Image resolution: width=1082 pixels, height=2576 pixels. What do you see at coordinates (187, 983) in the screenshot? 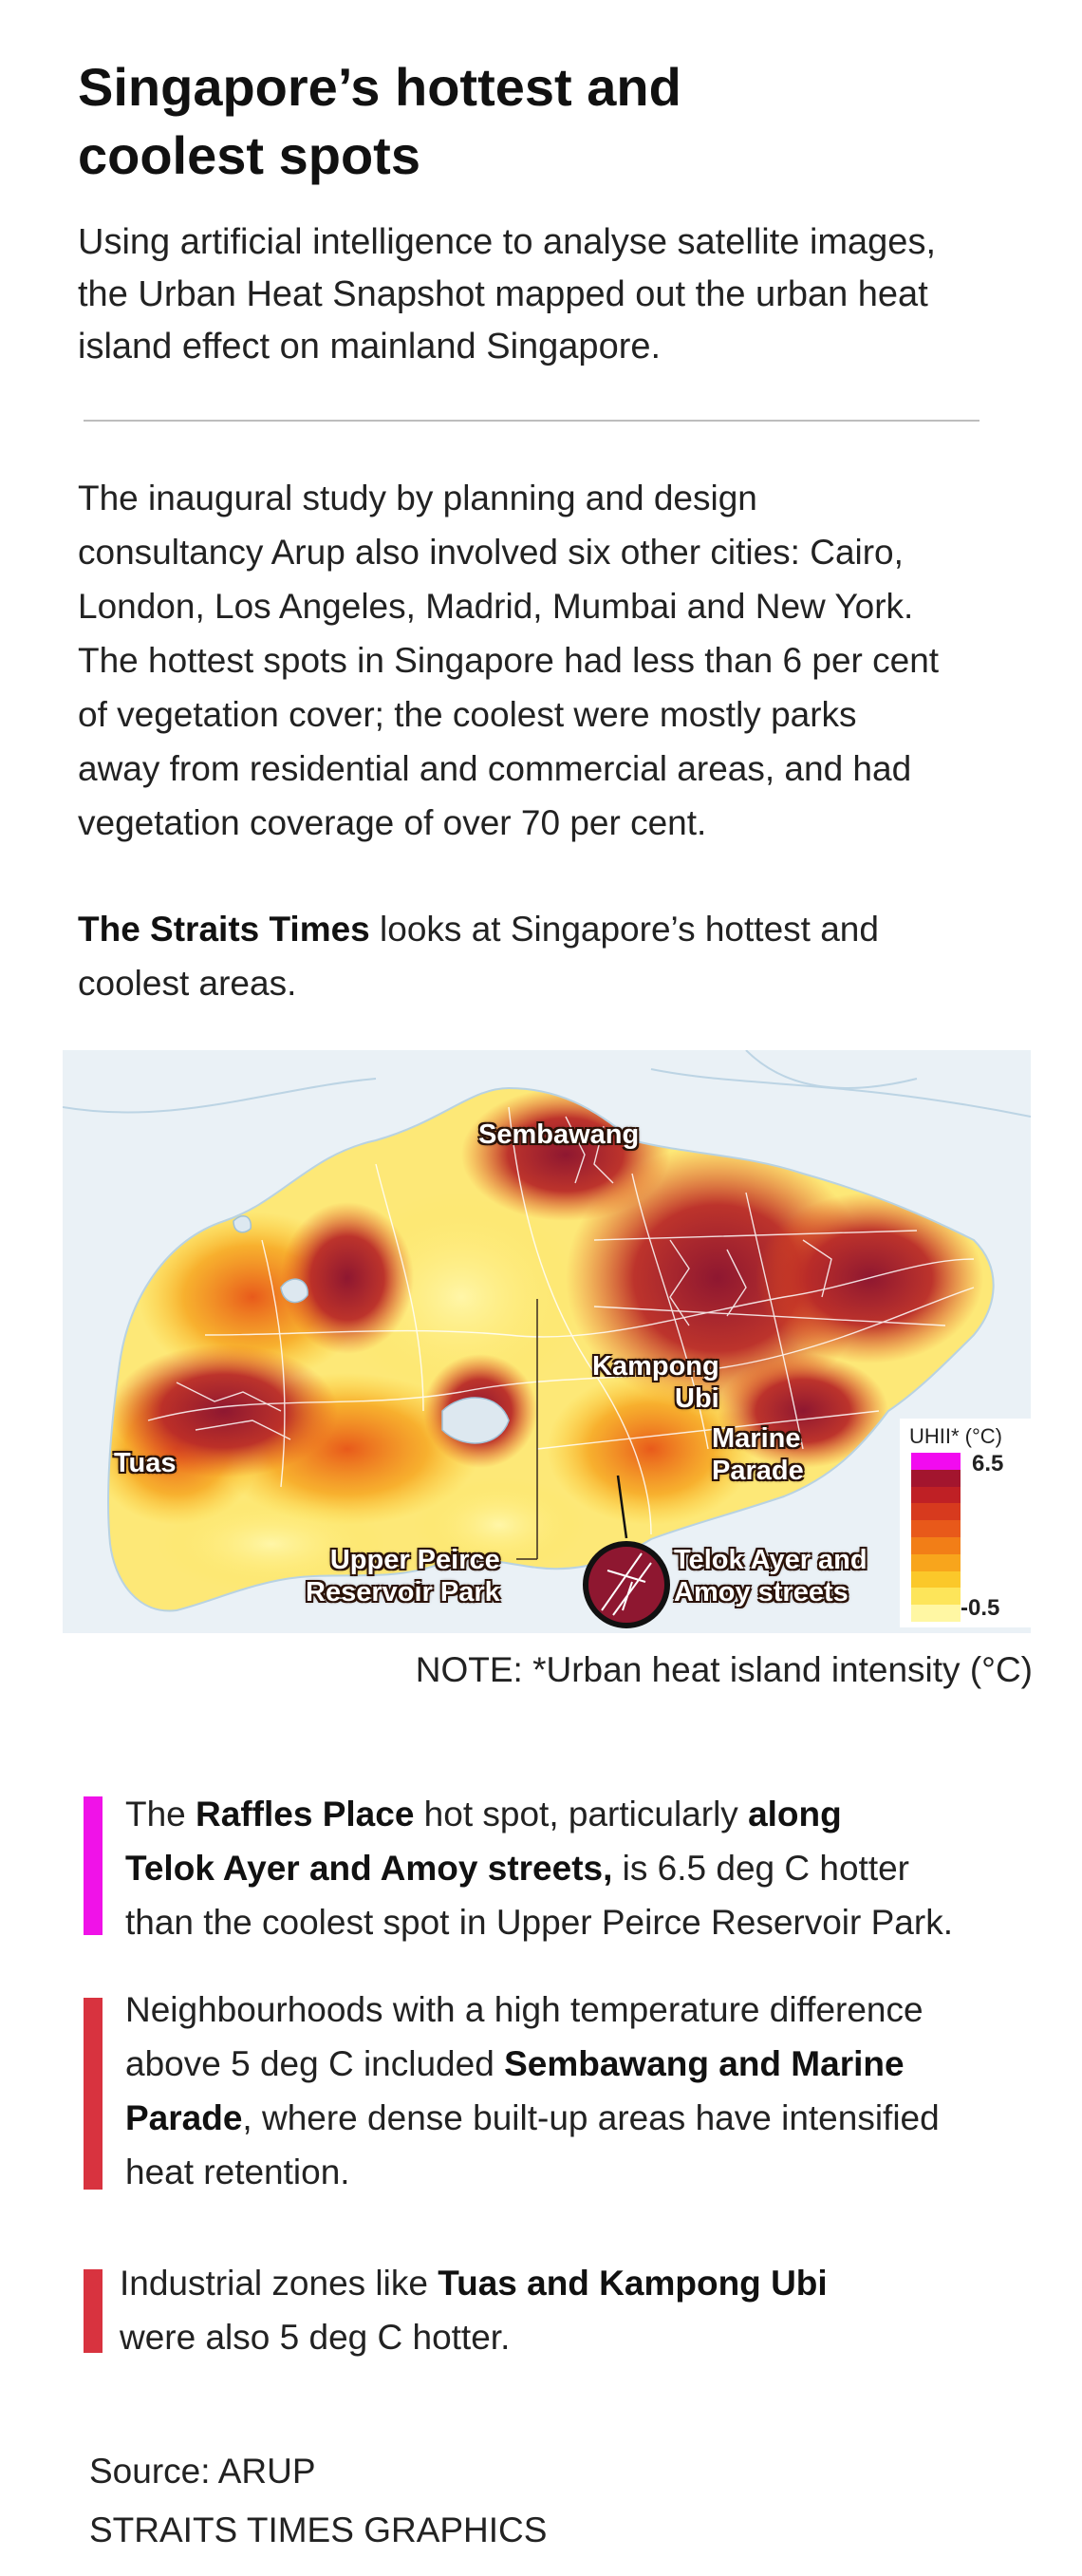
I see `st-line: coolest areas.` at bounding box center [187, 983].